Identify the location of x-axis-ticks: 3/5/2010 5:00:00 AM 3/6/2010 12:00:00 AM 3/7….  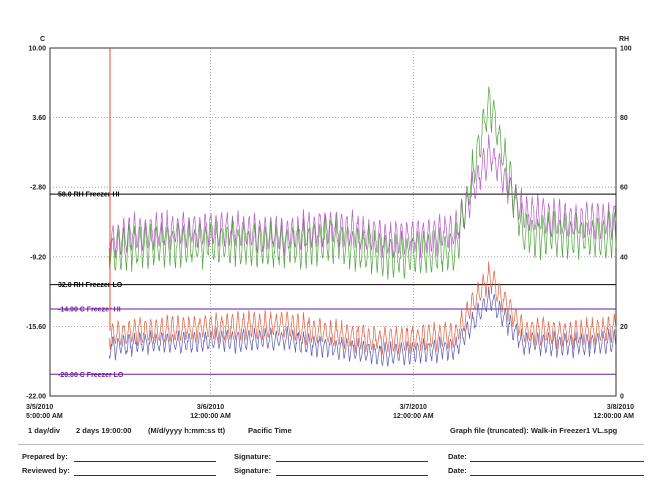
(330, 412).